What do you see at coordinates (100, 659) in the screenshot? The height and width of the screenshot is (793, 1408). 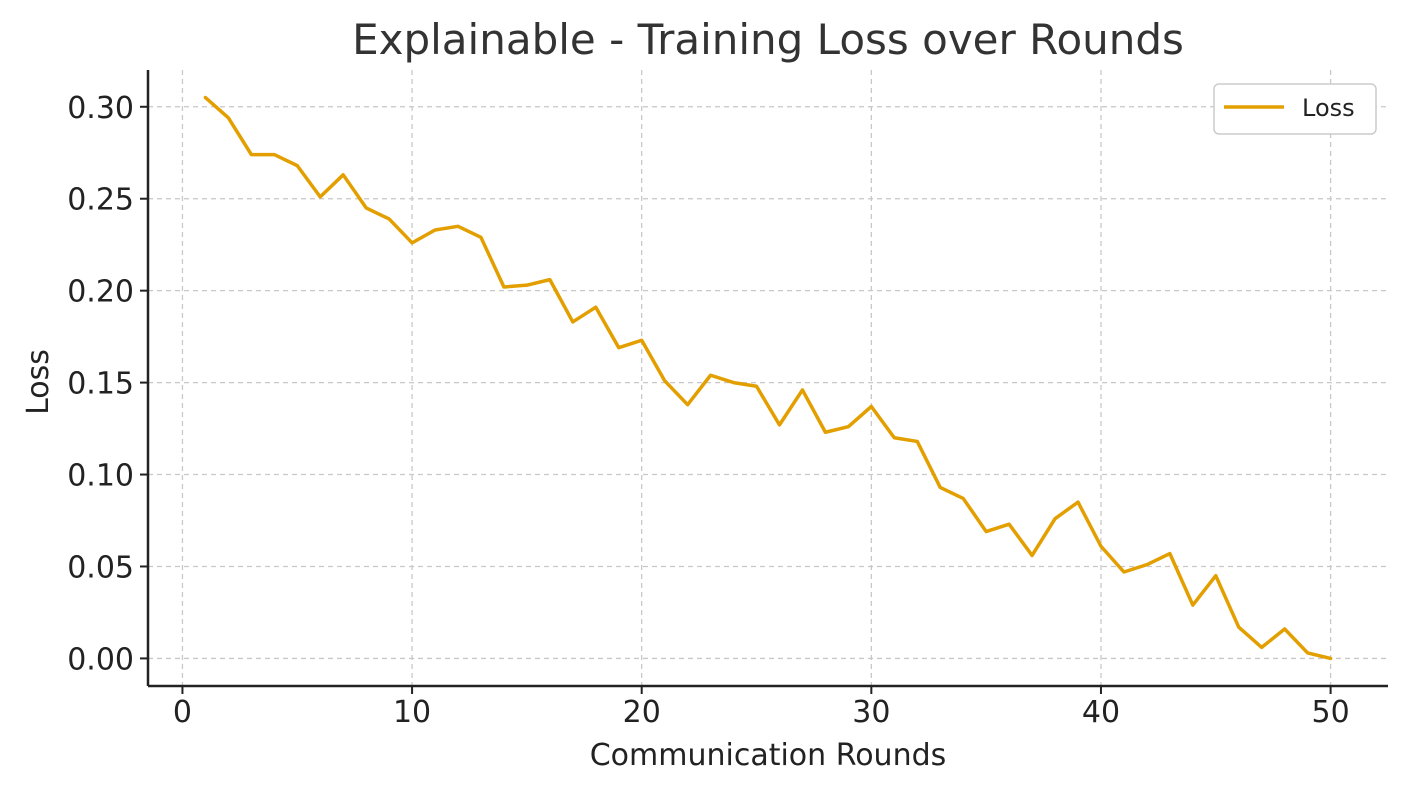 I see `y-tick-label: 0.00` at bounding box center [100, 659].